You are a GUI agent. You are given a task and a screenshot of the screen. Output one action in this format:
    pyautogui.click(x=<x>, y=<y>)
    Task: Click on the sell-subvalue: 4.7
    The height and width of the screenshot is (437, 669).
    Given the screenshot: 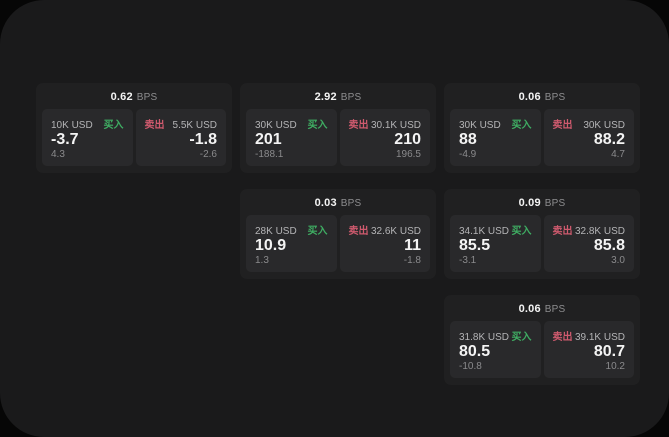 What is the action you would take?
    pyautogui.click(x=618, y=154)
    